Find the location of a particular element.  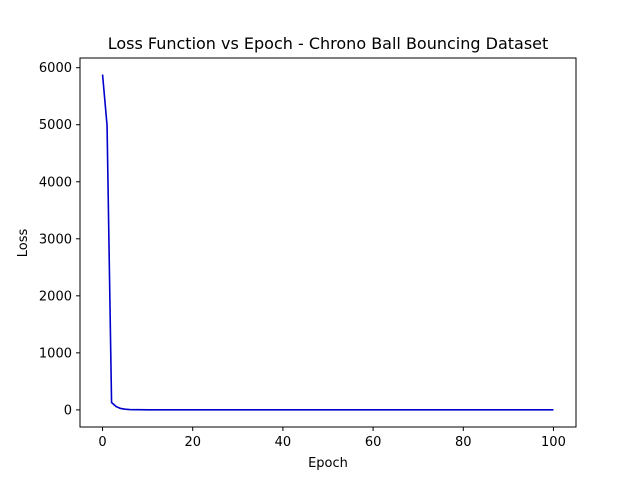

x-tick-label: 80 is located at coordinates (463, 442).